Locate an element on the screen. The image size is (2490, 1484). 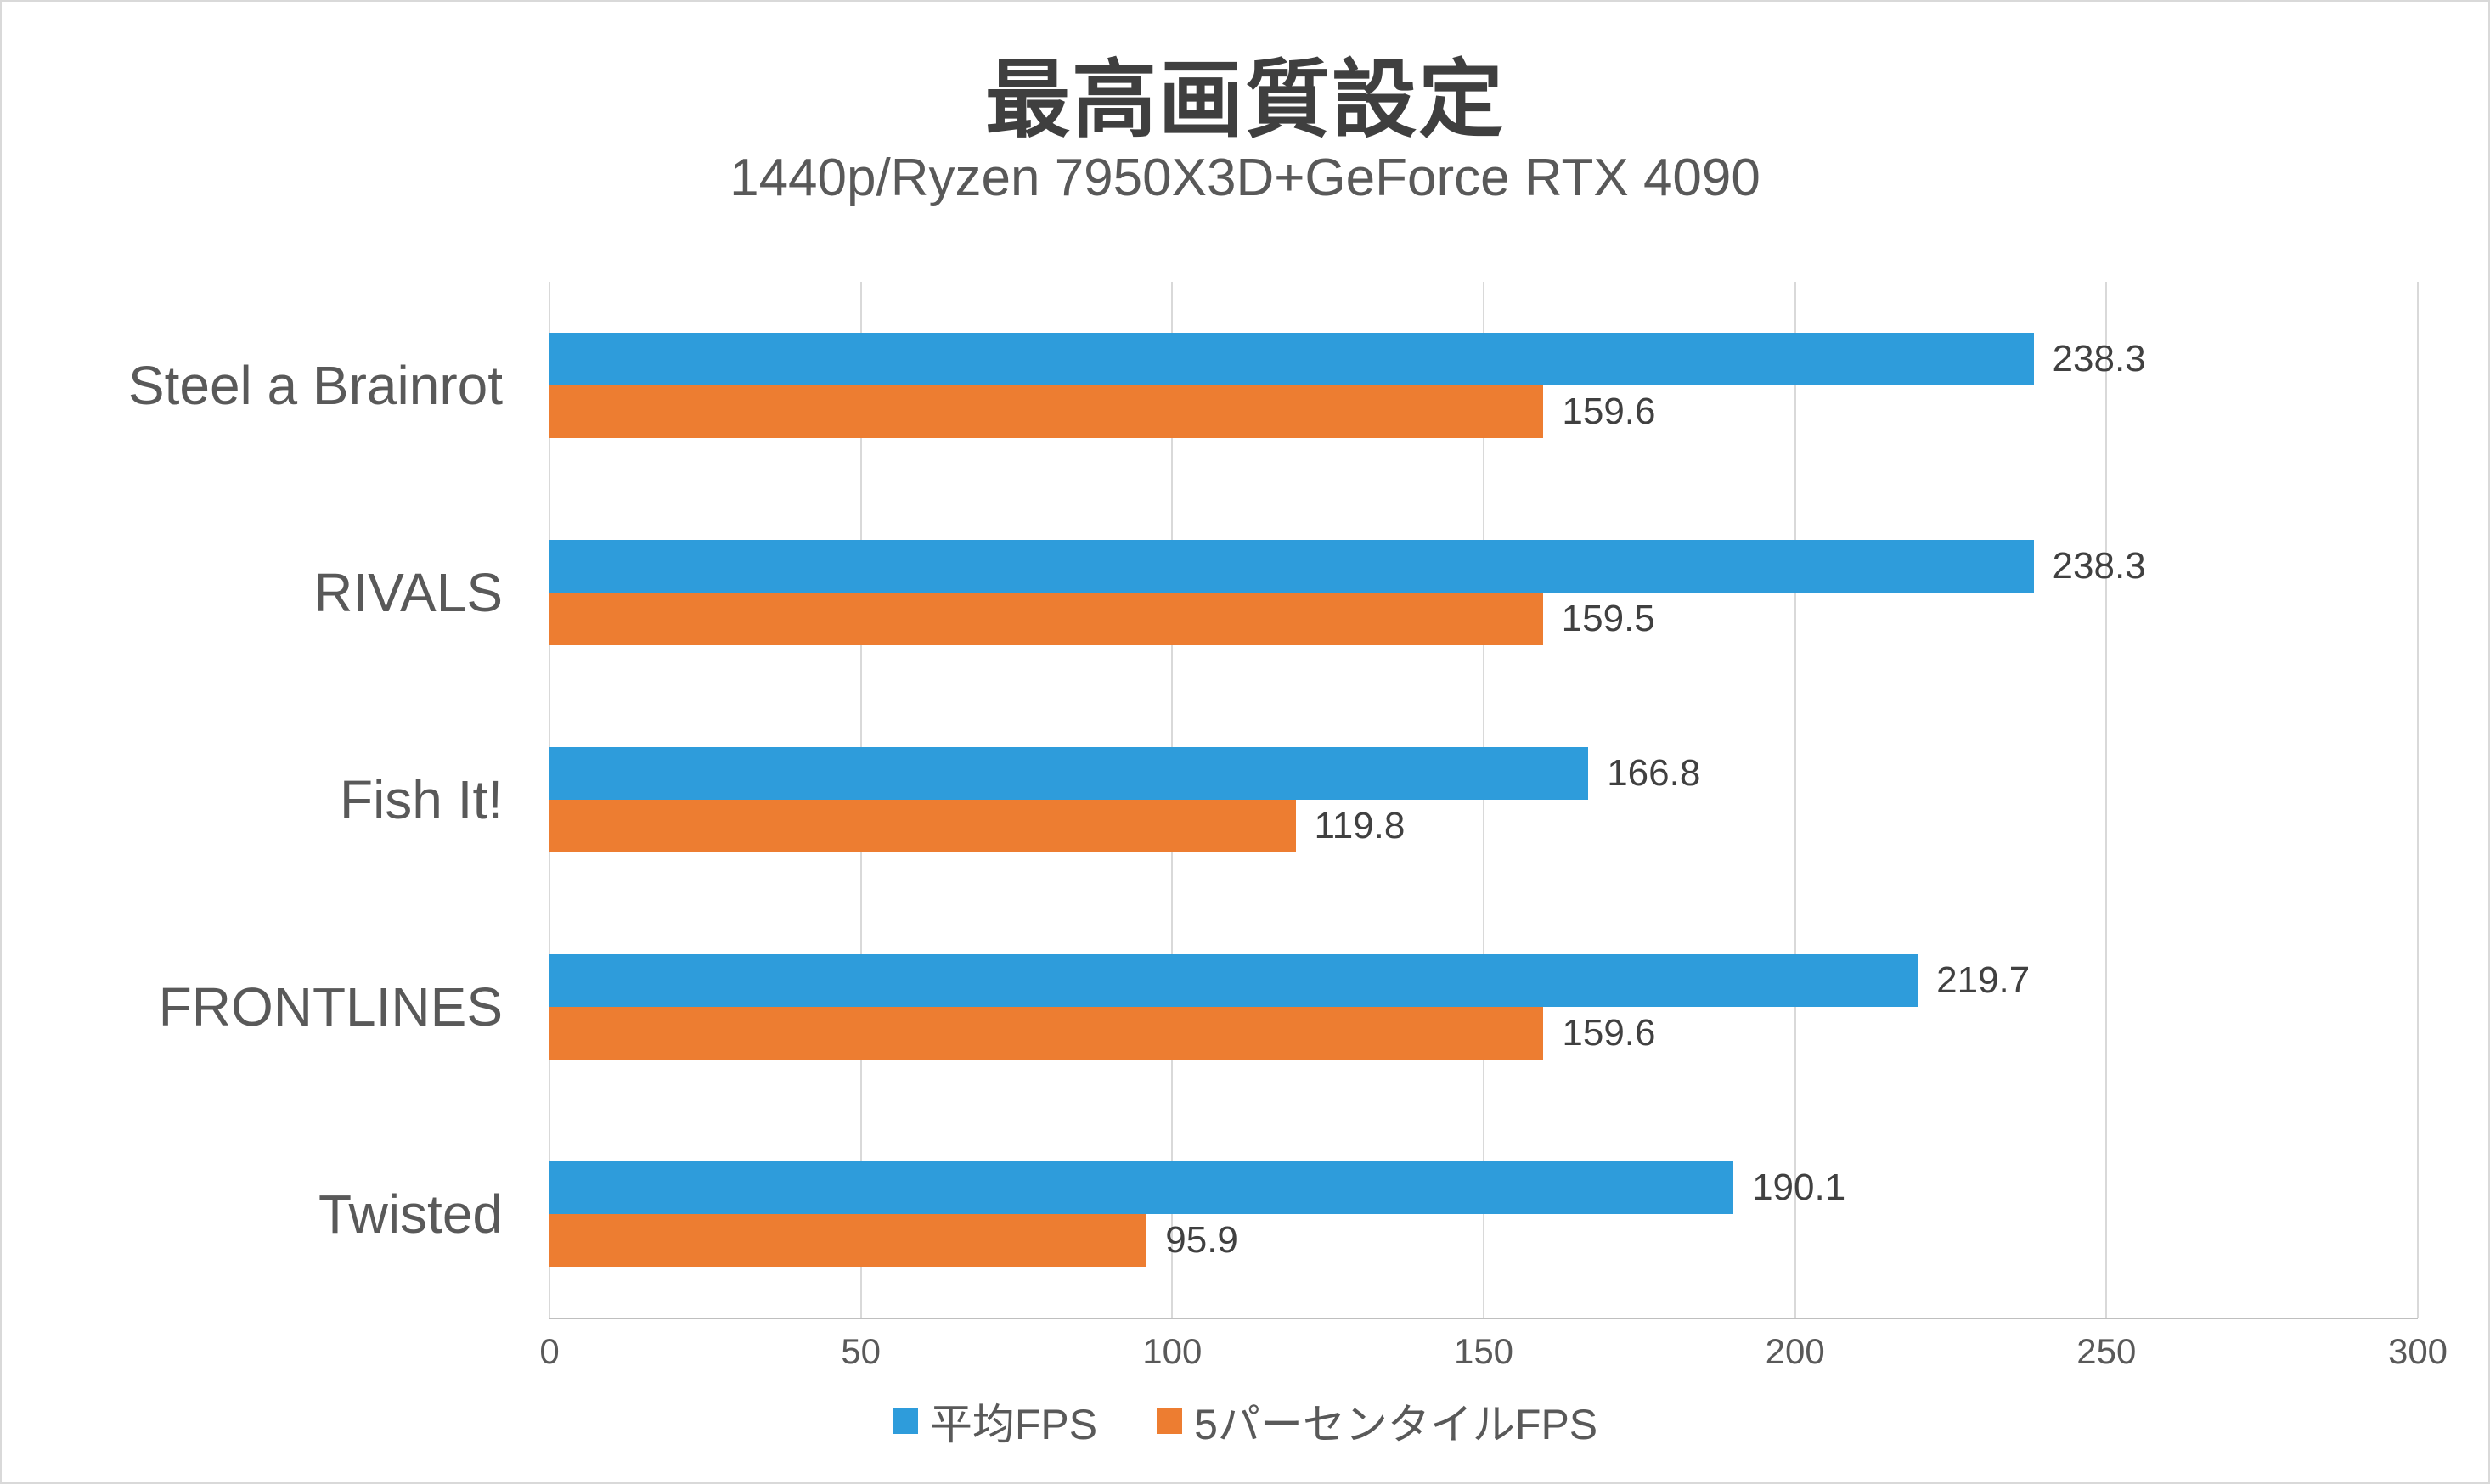
category-label: RIVALS is located at coordinates (408, 592).